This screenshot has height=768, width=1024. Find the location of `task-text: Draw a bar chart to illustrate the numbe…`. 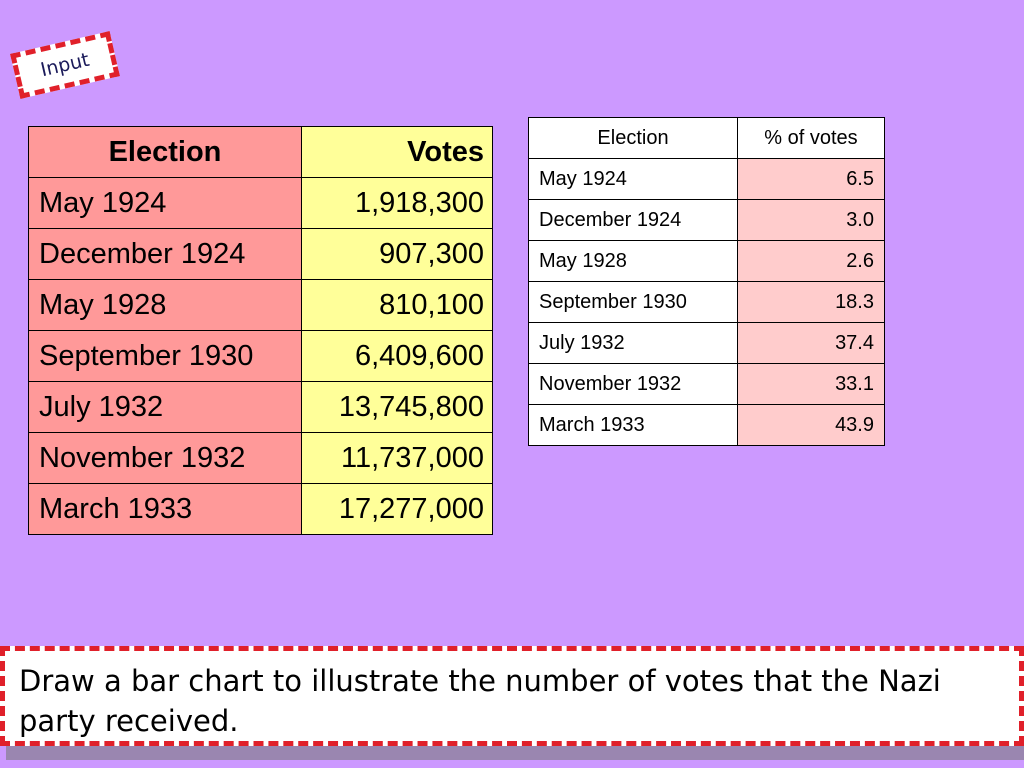

task-text: Draw a bar chart to illustrate the numbe… is located at coordinates (480, 701).